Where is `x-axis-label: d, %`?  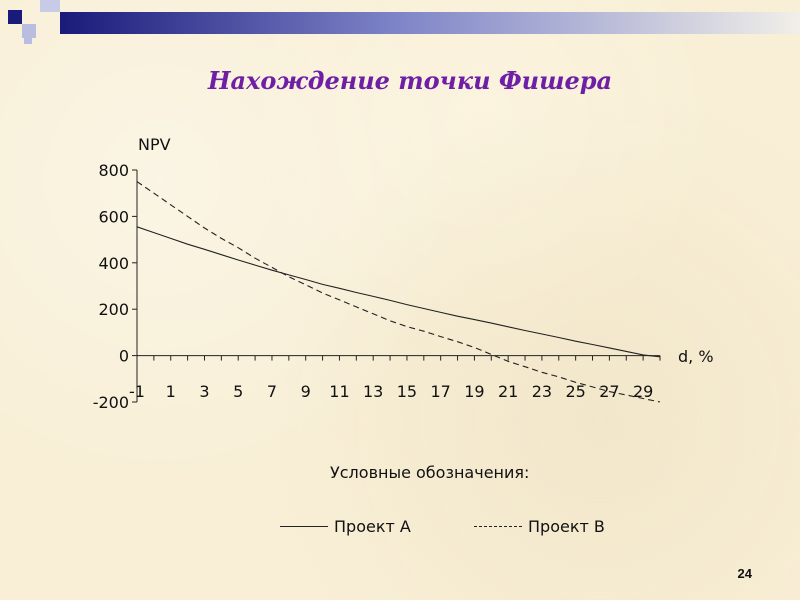
x-axis-label: d, % is located at coordinates (696, 356).